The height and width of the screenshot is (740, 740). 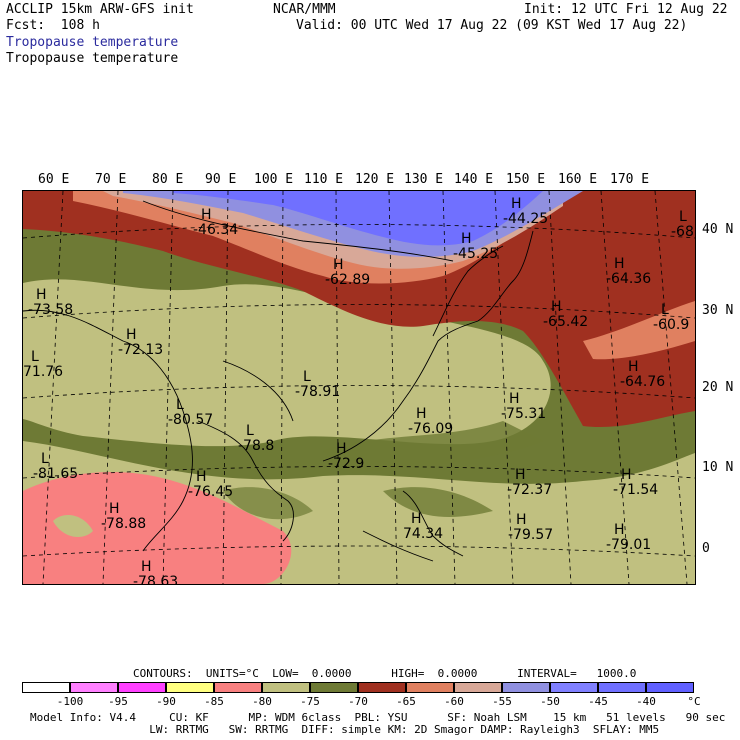 What do you see at coordinates (210, 492) in the screenshot?
I see `extremum-value: -76.45` at bounding box center [210, 492].